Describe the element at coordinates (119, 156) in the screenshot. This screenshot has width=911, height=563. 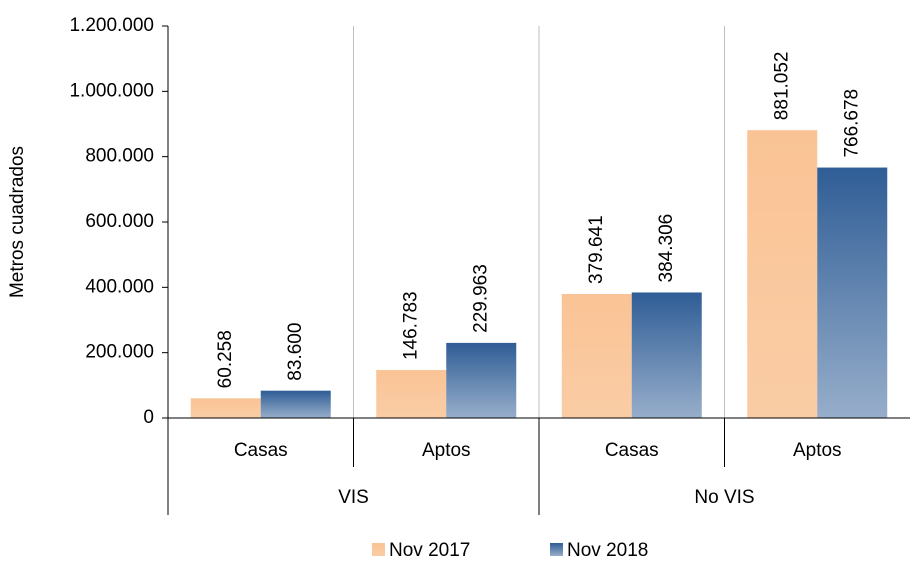
I see `y-tick-label: 800.000` at that location.